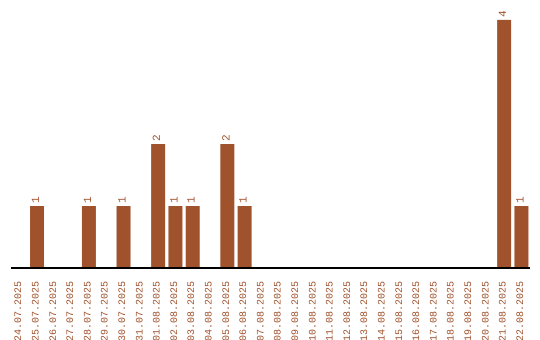 Image resolution: width=540 pixels, height=340 pixels. I want to click on x-tick-label: 19.08.2025, so click(469, 310).